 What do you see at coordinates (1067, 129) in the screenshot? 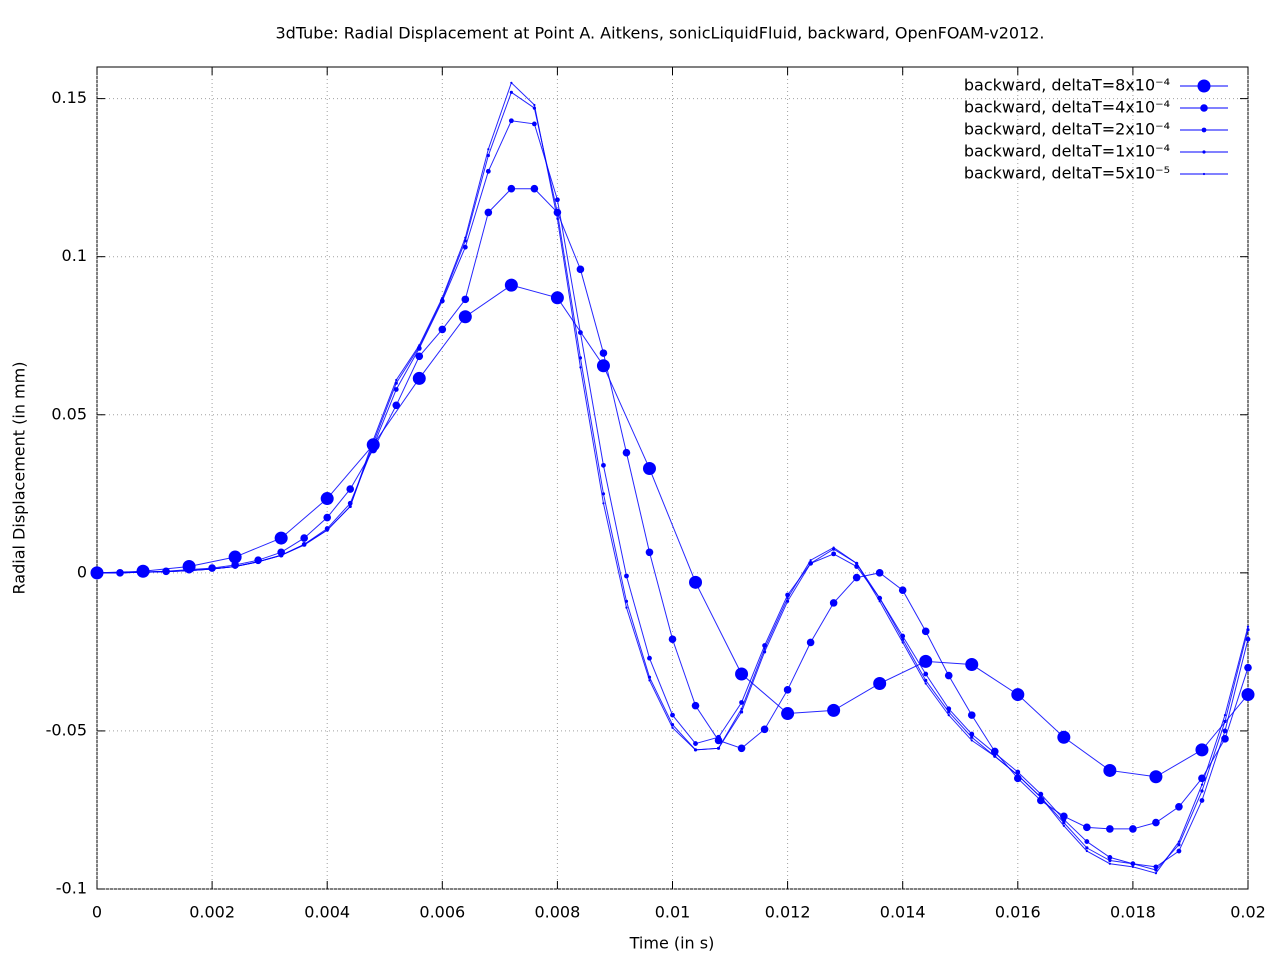
I see `legend-label: backward, deltaT=2x10⁻⁴` at bounding box center [1067, 129].